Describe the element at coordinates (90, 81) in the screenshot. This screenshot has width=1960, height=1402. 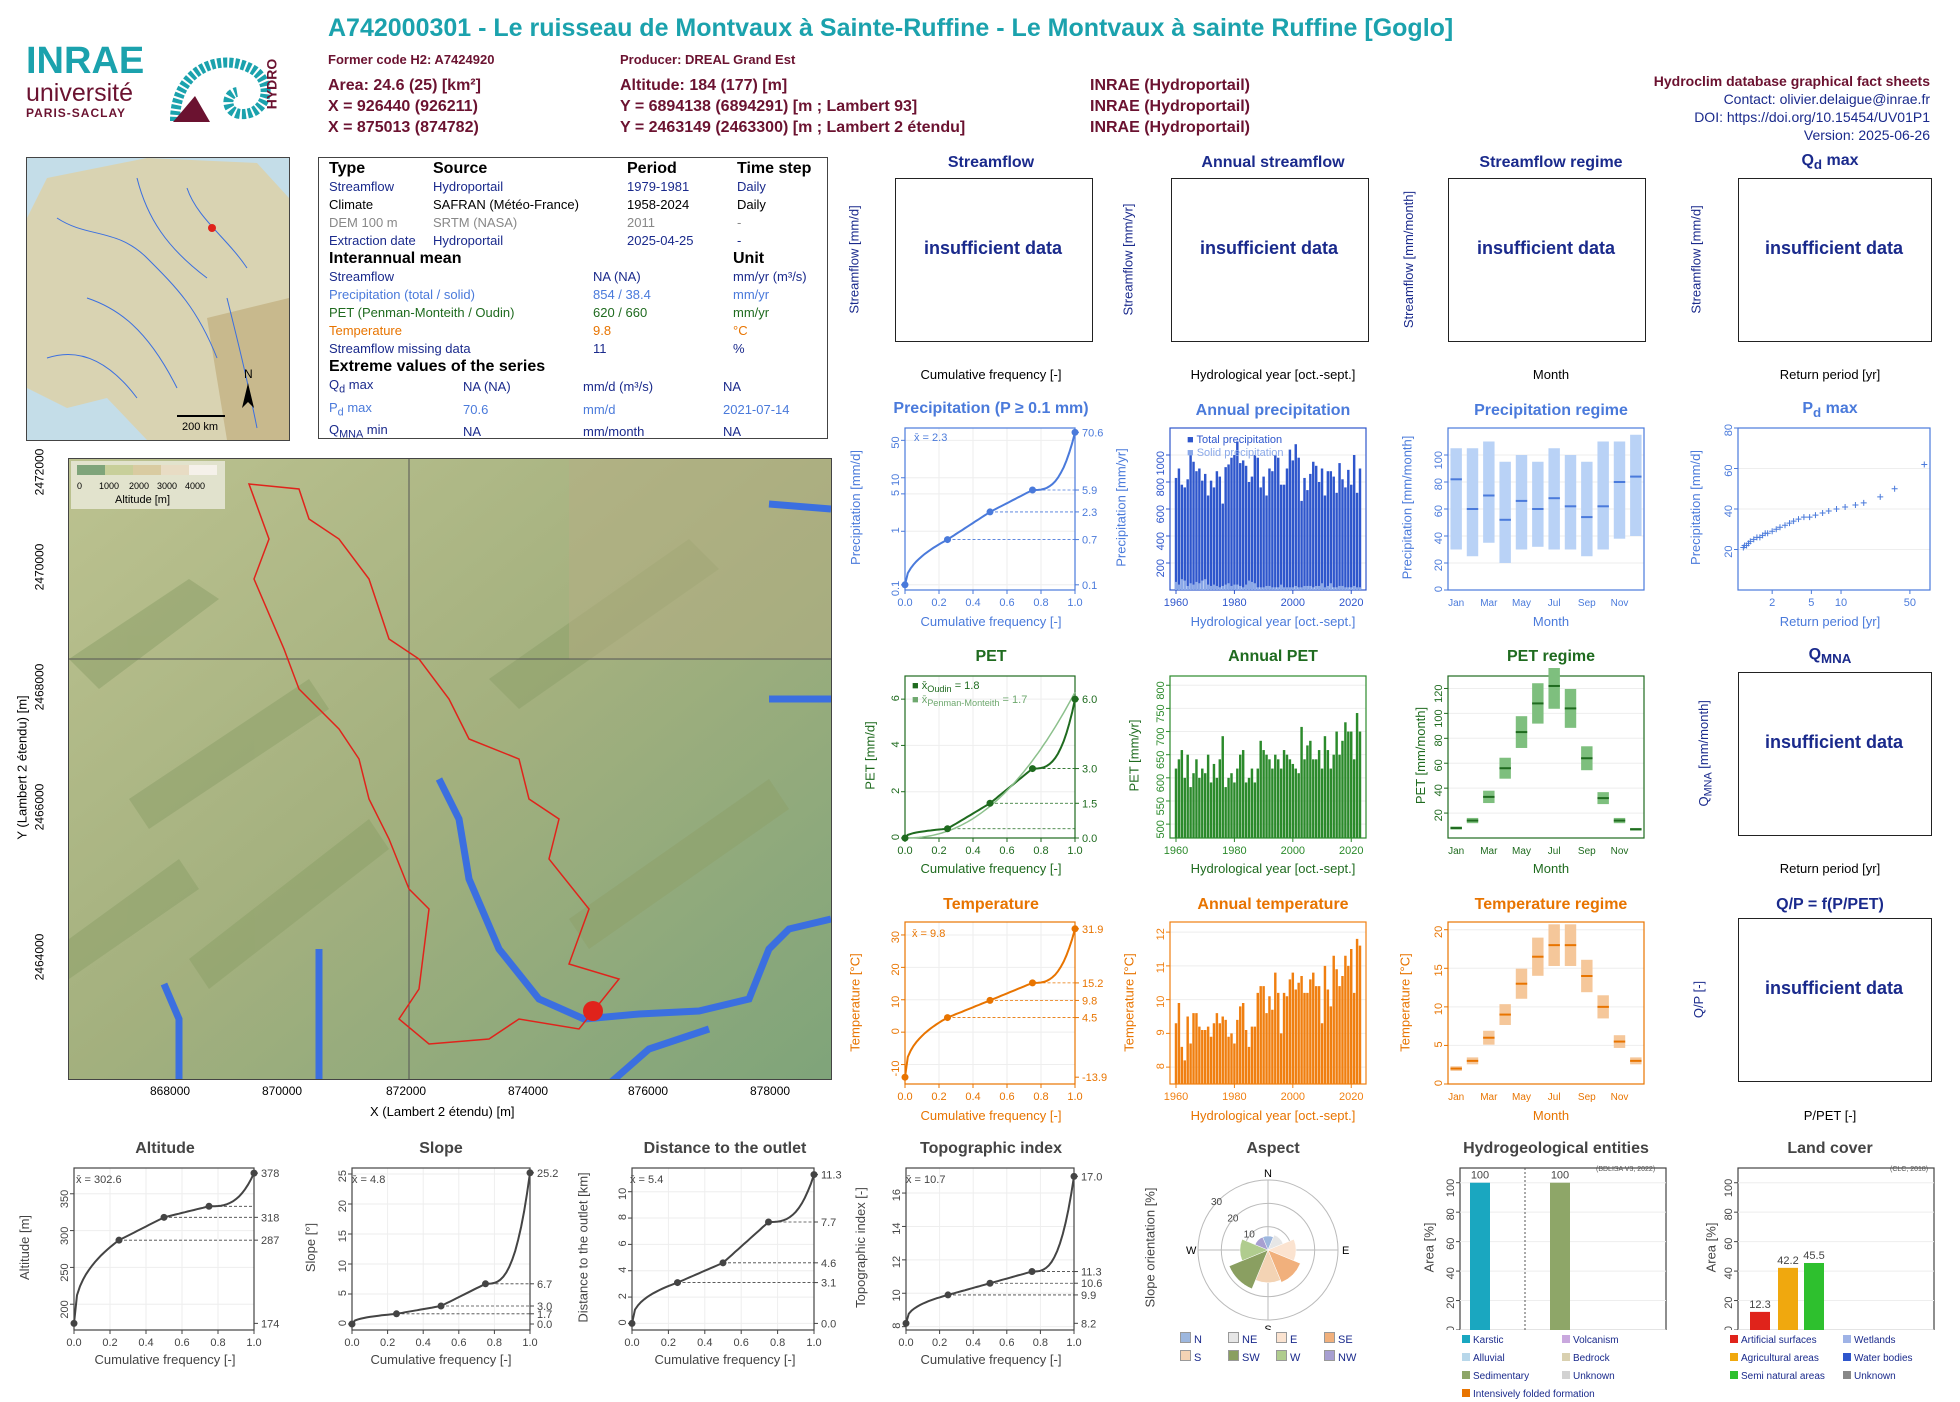
I see `inrae-logo: INRAE université PARIS-SACLAY` at that location.